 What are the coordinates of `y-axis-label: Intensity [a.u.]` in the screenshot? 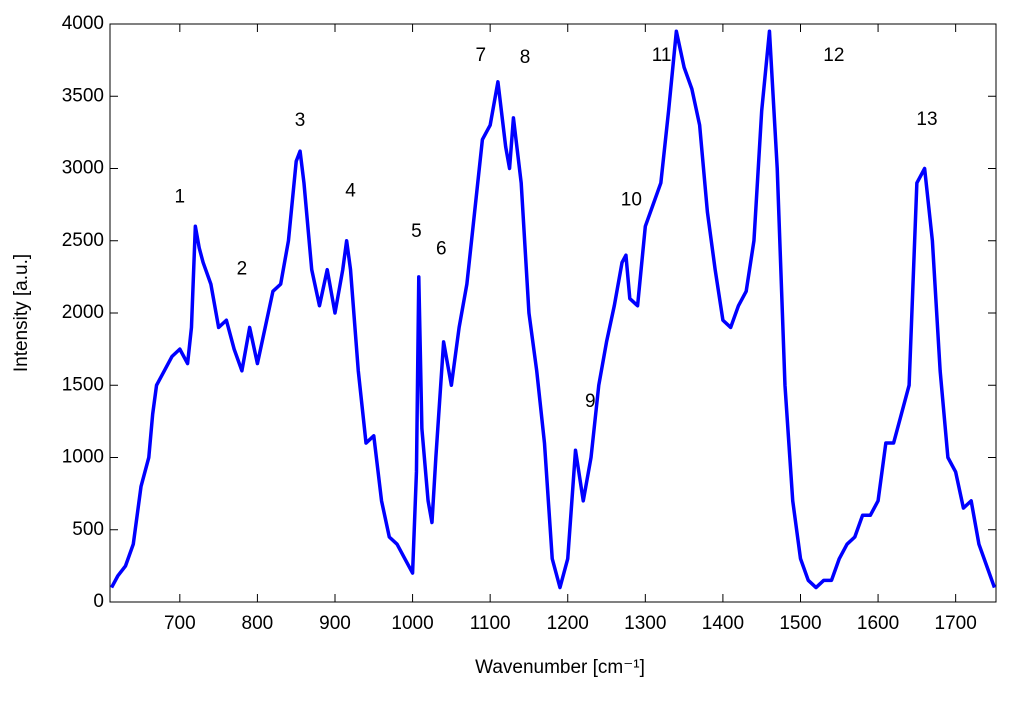 It's located at (21, 313).